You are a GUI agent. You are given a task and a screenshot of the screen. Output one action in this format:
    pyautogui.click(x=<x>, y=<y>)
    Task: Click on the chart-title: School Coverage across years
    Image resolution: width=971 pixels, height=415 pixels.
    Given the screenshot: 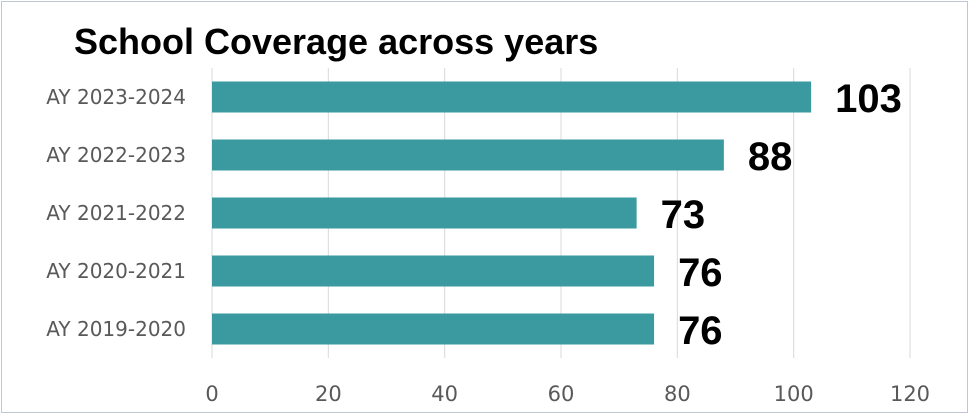 What is the action you would take?
    pyautogui.click(x=336, y=41)
    